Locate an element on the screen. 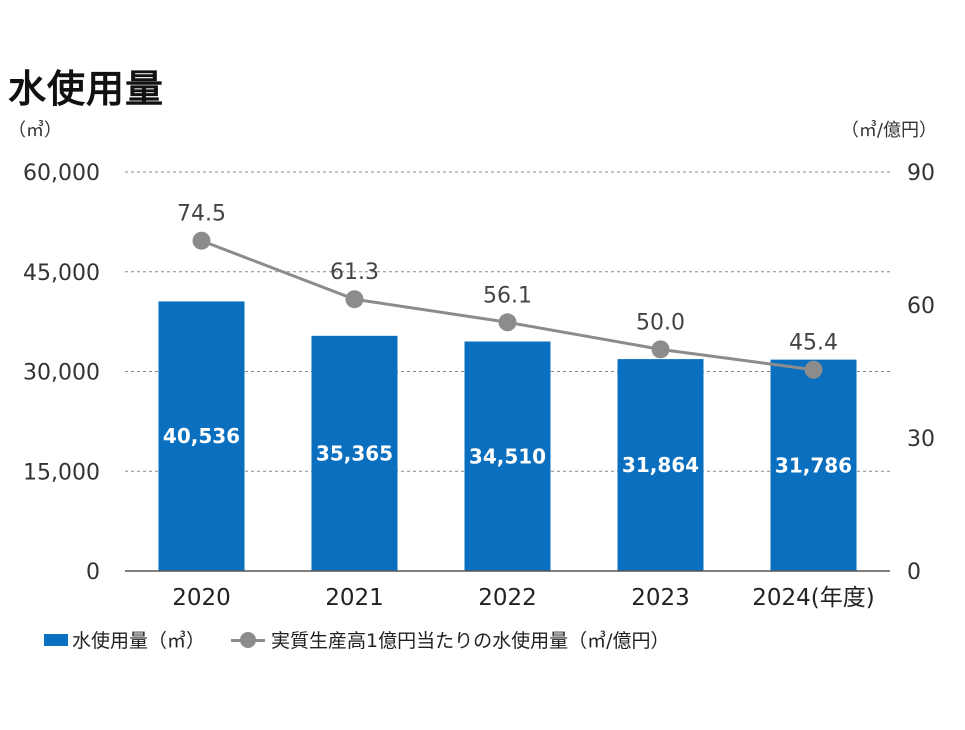 The width and height of the screenshot is (965, 730). y-left-tick-label: 60,000 is located at coordinates (61, 173).